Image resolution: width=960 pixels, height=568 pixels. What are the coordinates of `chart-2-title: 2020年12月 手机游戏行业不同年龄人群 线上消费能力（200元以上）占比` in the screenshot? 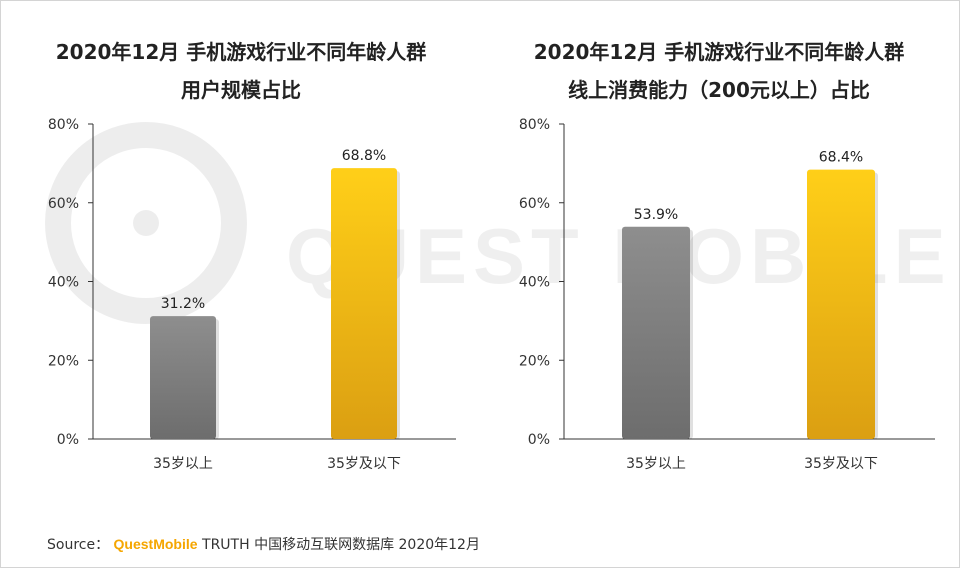 It's located at (719, 71).